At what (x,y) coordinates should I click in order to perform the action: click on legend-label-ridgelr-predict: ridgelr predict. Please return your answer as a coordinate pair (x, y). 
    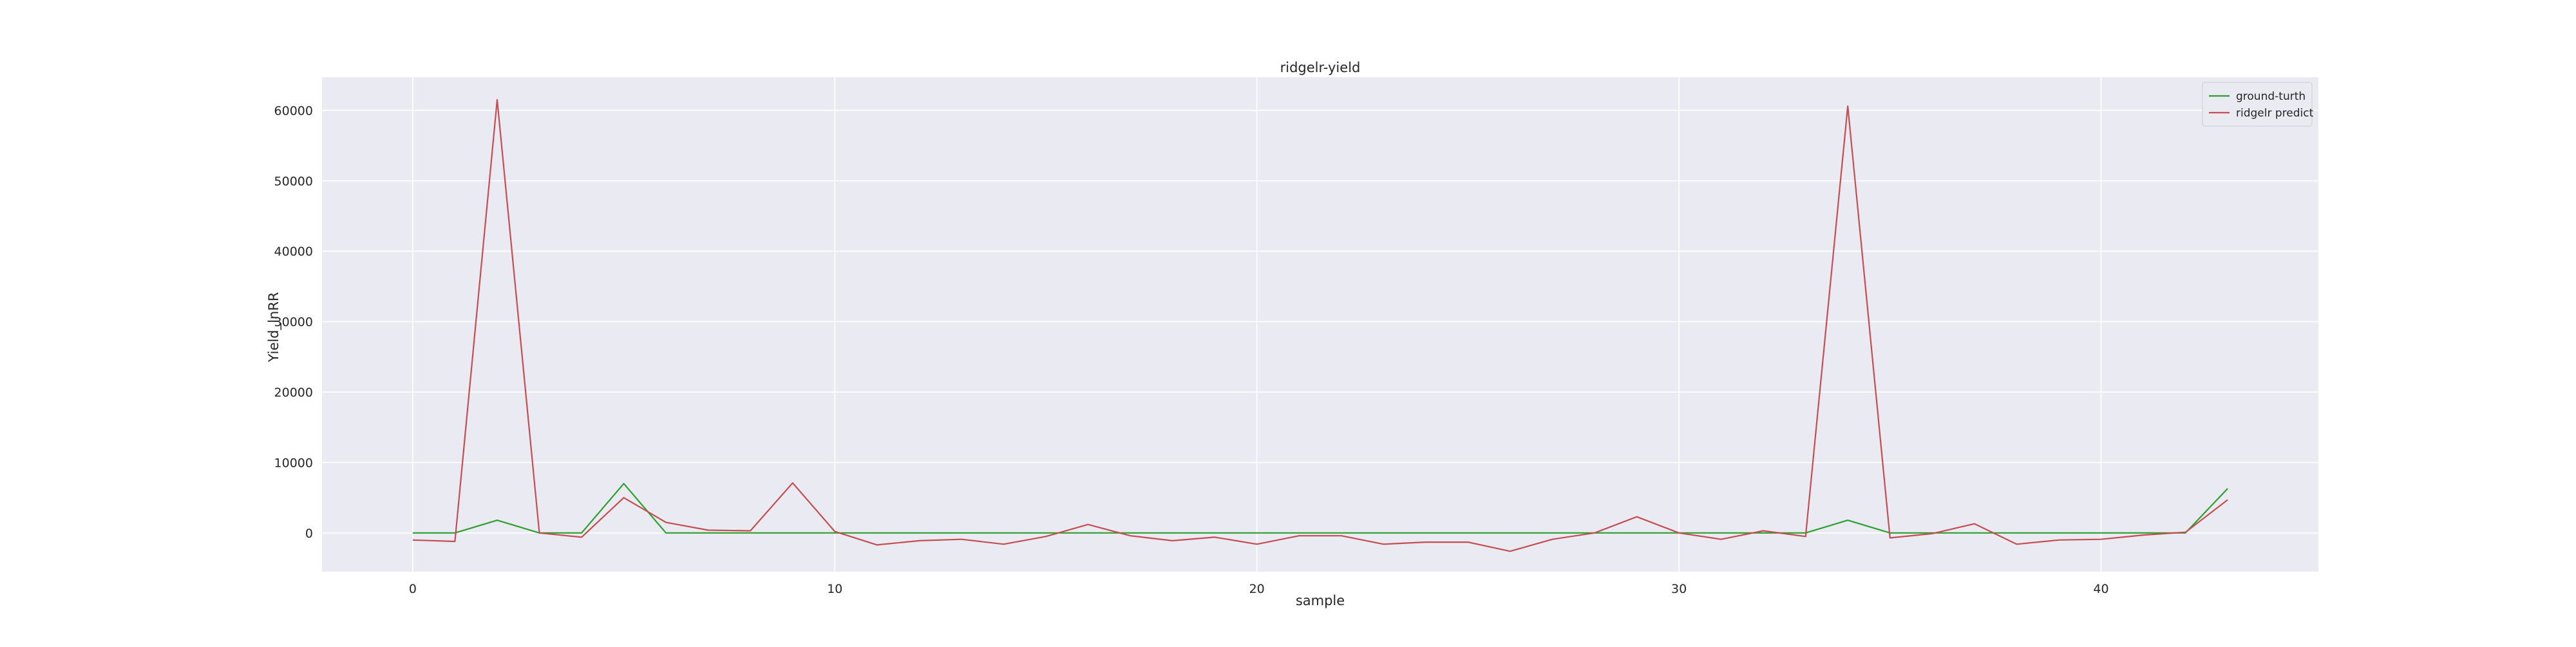
    Looking at the image, I should click on (2275, 113).